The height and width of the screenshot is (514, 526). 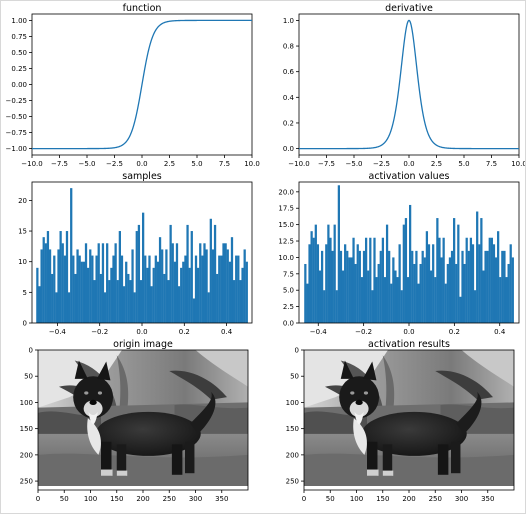 I want to click on y-tick-label: 5.0, so click(x=288, y=291).